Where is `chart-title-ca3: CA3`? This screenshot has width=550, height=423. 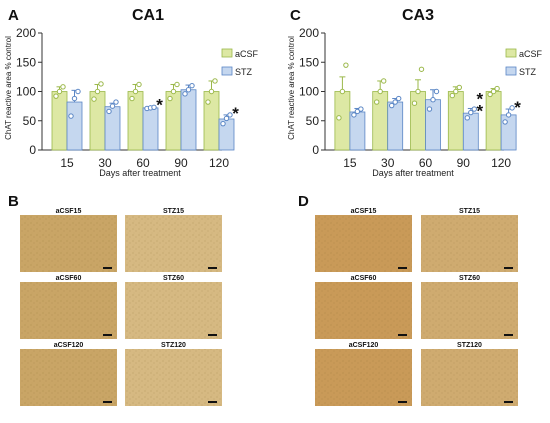
chart-title-ca3: CA3 is located at coordinates (418, 15).